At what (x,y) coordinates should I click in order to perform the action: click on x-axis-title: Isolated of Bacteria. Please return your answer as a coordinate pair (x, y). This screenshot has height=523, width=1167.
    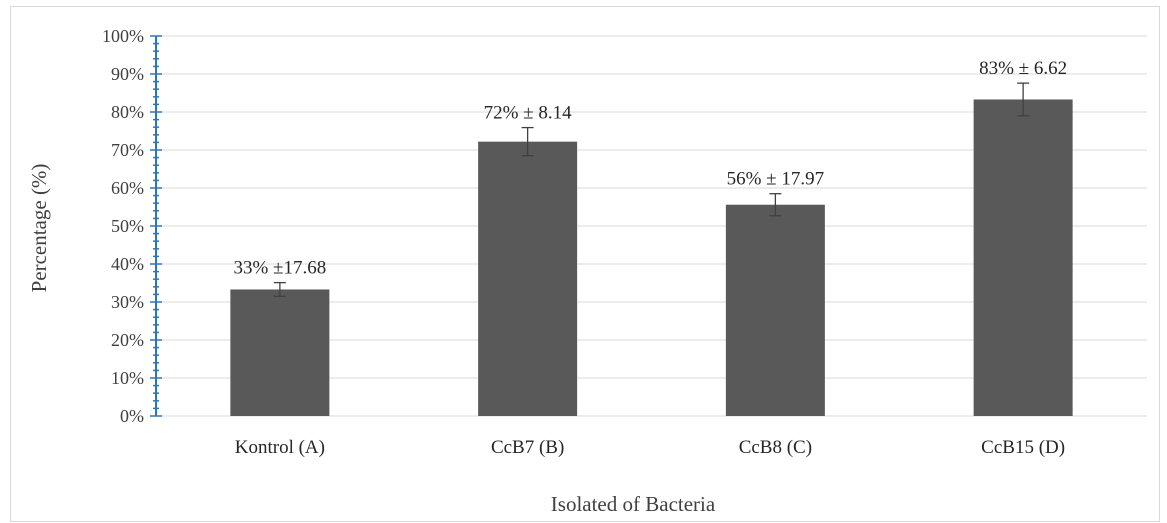
    Looking at the image, I should click on (633, 504).